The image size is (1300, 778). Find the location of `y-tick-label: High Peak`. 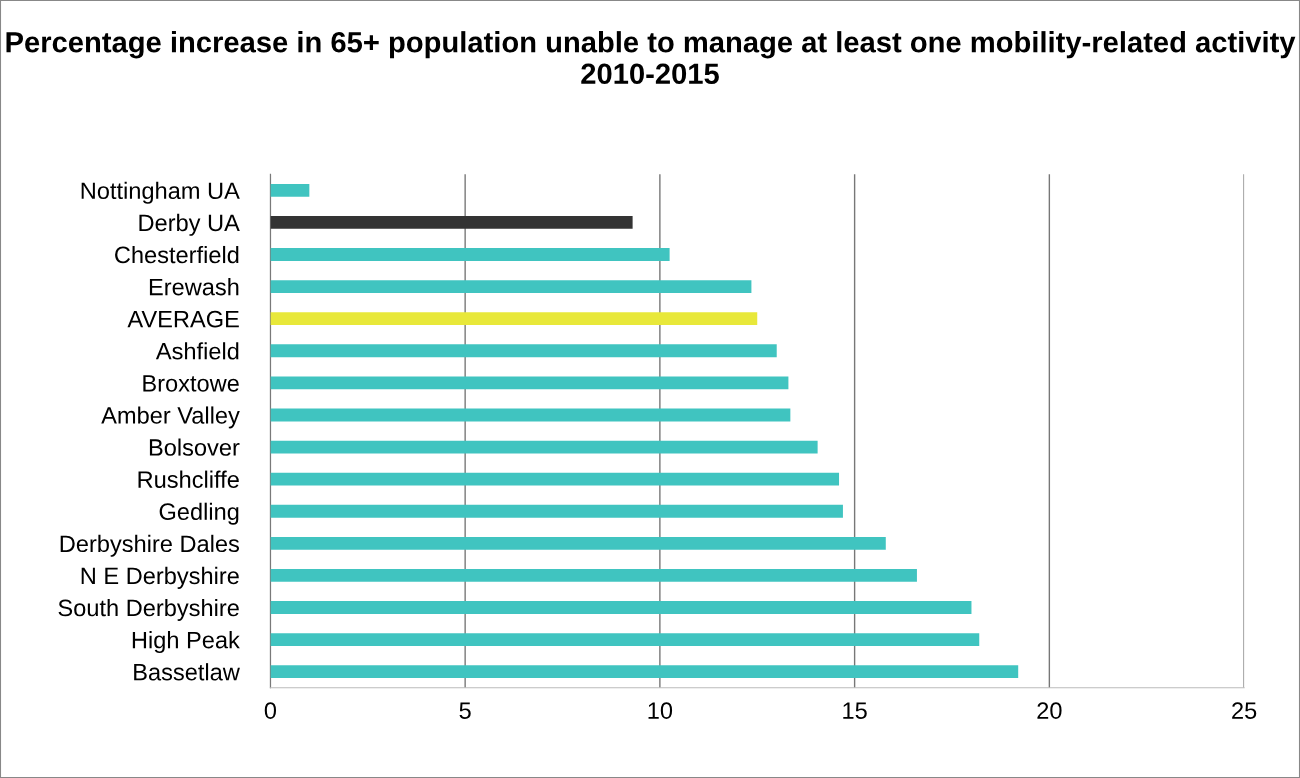

y-tick-label: High Peak is located at coordinates (186, 642).